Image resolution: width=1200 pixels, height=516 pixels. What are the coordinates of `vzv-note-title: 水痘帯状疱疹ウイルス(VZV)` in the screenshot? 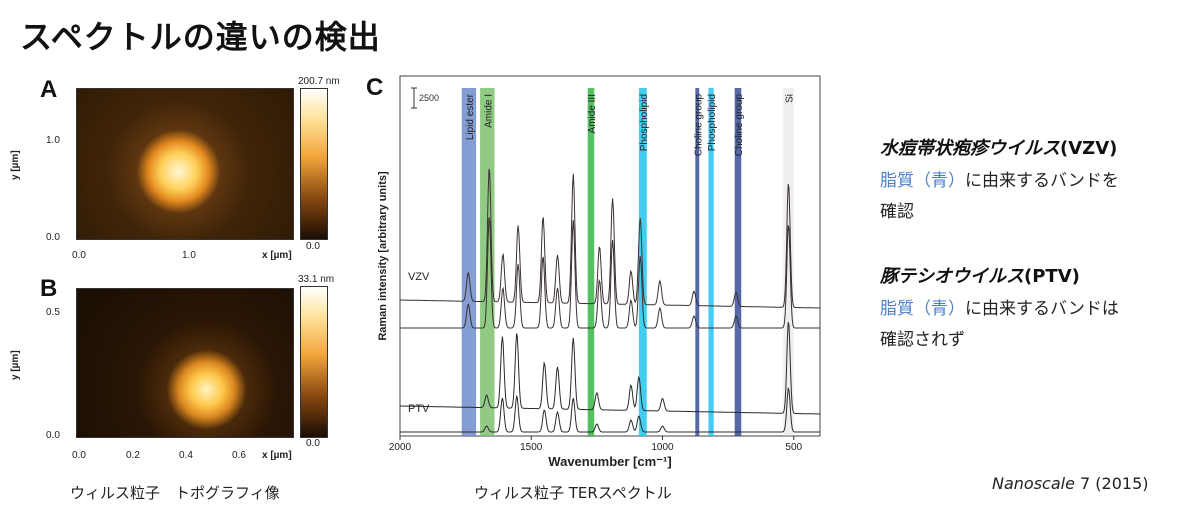 It's located at (1035, 147).